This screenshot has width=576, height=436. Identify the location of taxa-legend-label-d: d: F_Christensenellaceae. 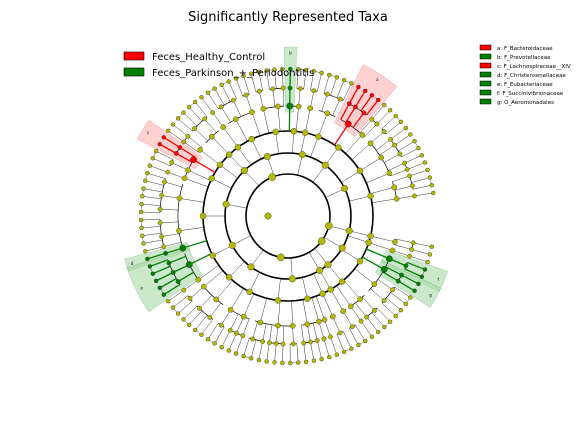
(531, 76).